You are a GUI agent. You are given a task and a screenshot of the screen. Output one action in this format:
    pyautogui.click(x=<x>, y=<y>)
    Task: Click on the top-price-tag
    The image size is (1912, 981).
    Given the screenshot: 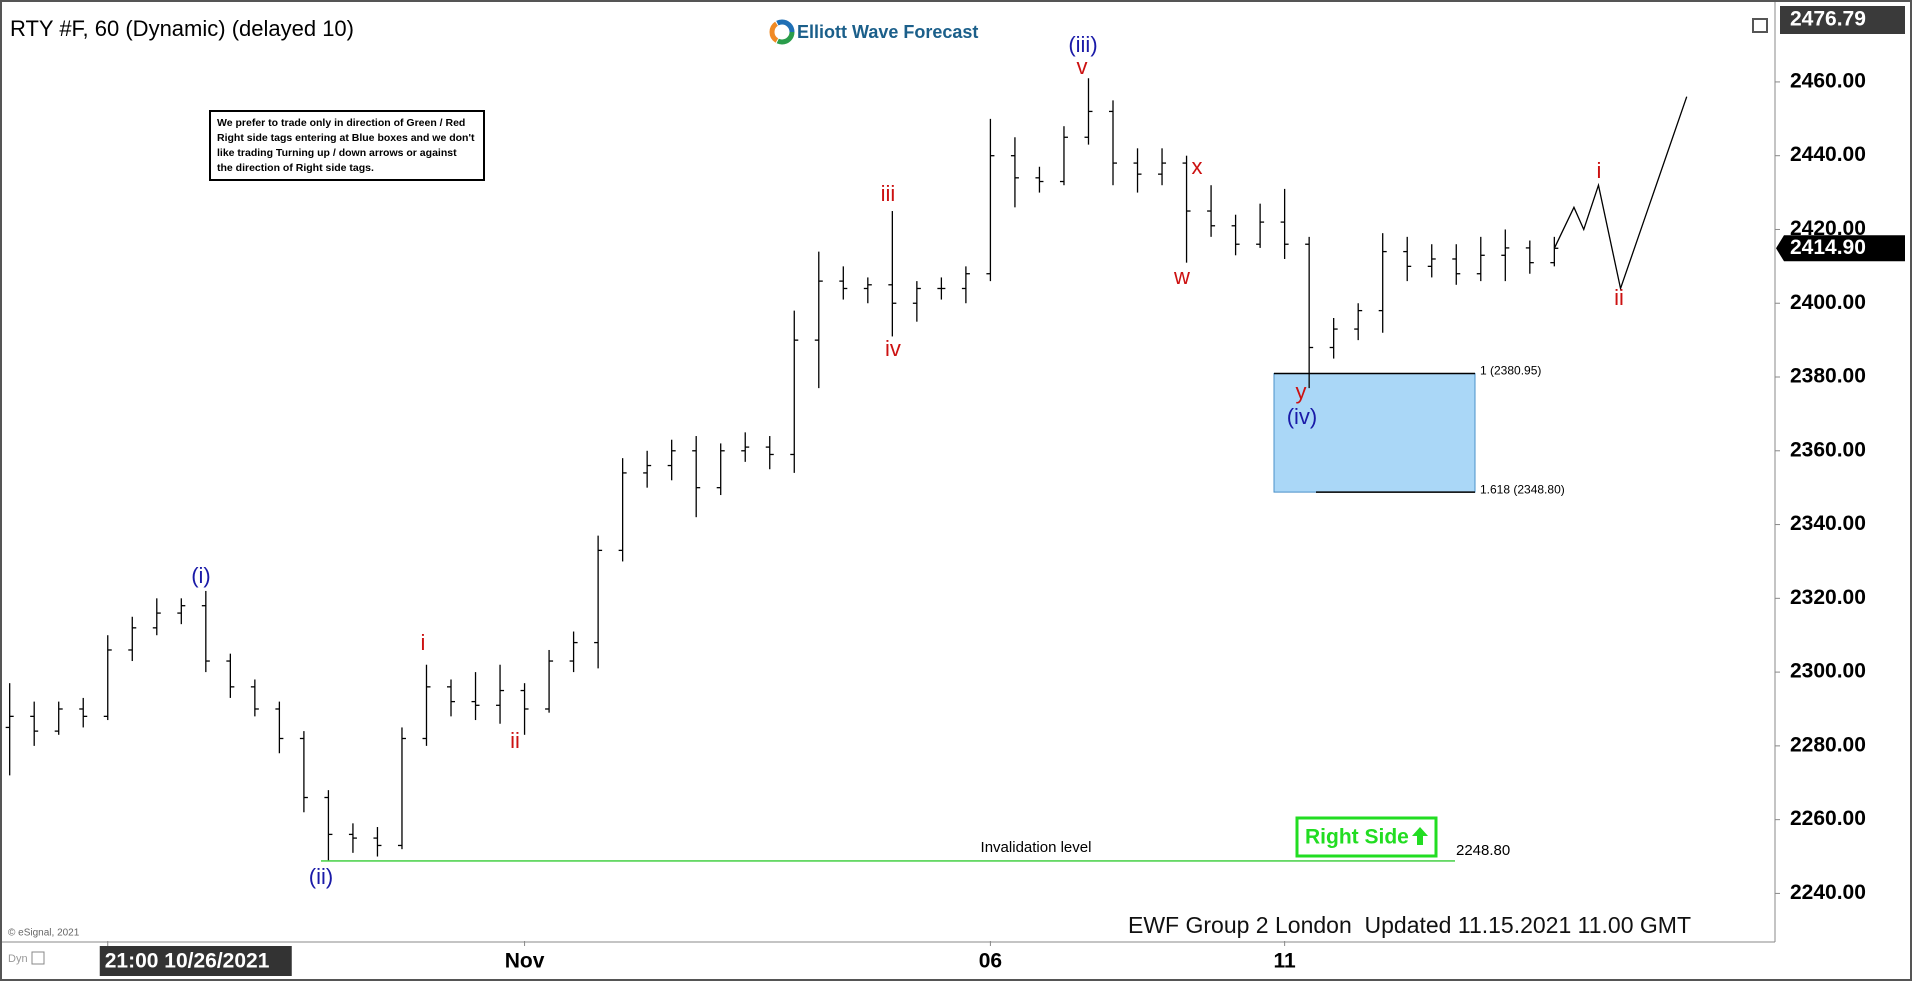 What is the action you would take?
    pyautogui.click(x=1842, y=19)
    